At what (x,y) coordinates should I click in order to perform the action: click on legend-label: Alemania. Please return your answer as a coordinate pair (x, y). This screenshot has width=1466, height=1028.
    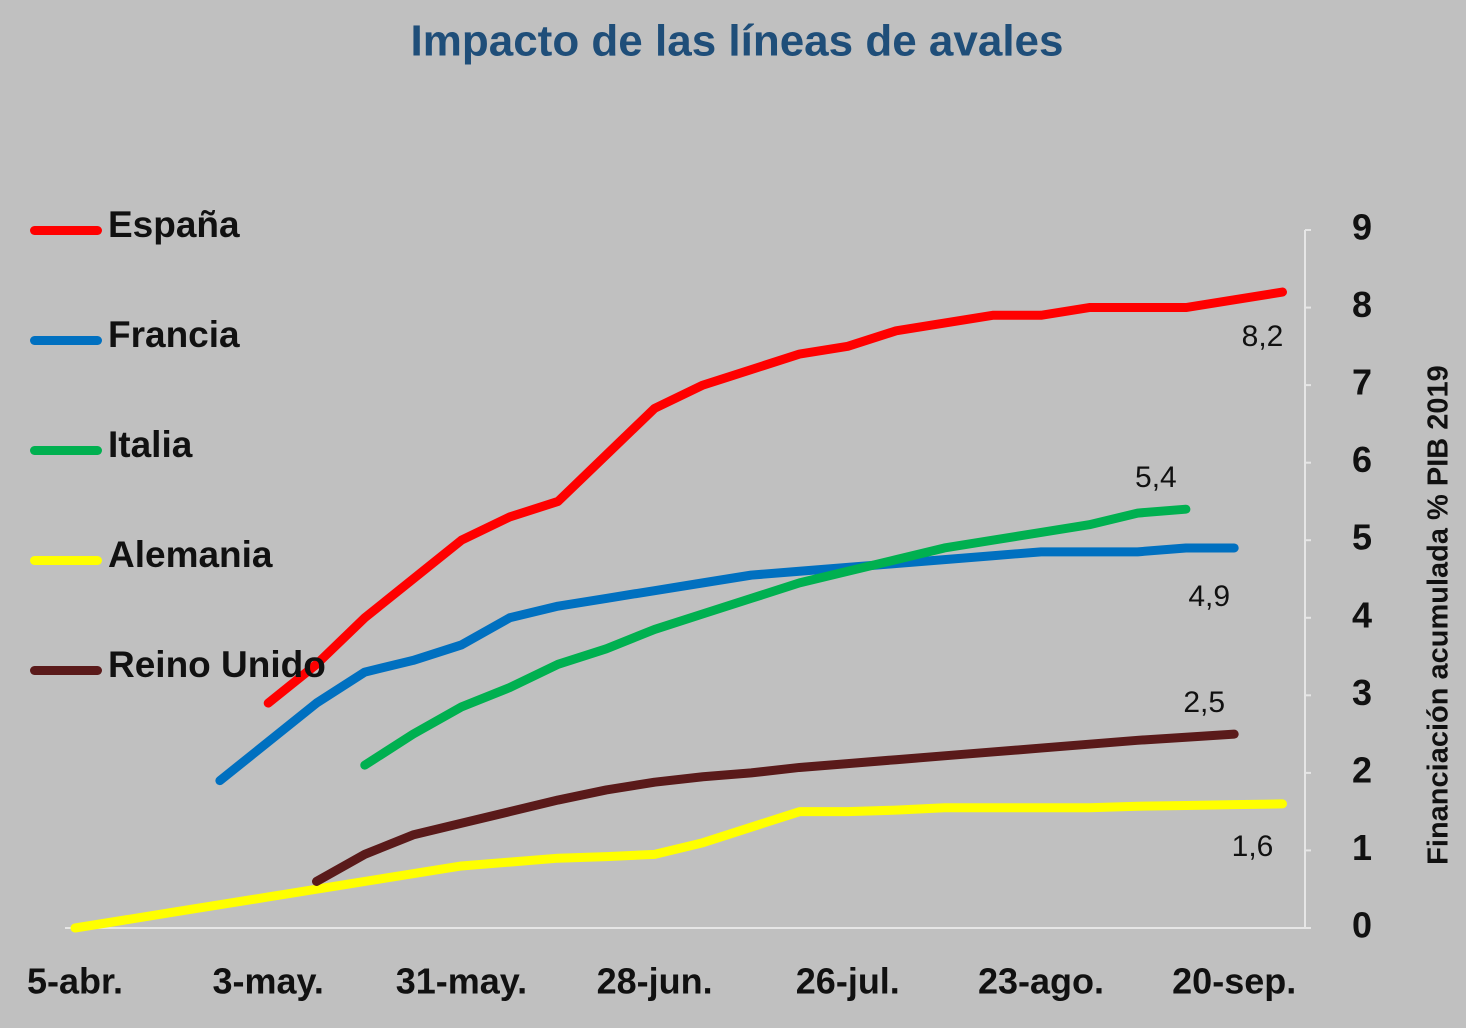
    Looking at the image, I should click on (190, 554).